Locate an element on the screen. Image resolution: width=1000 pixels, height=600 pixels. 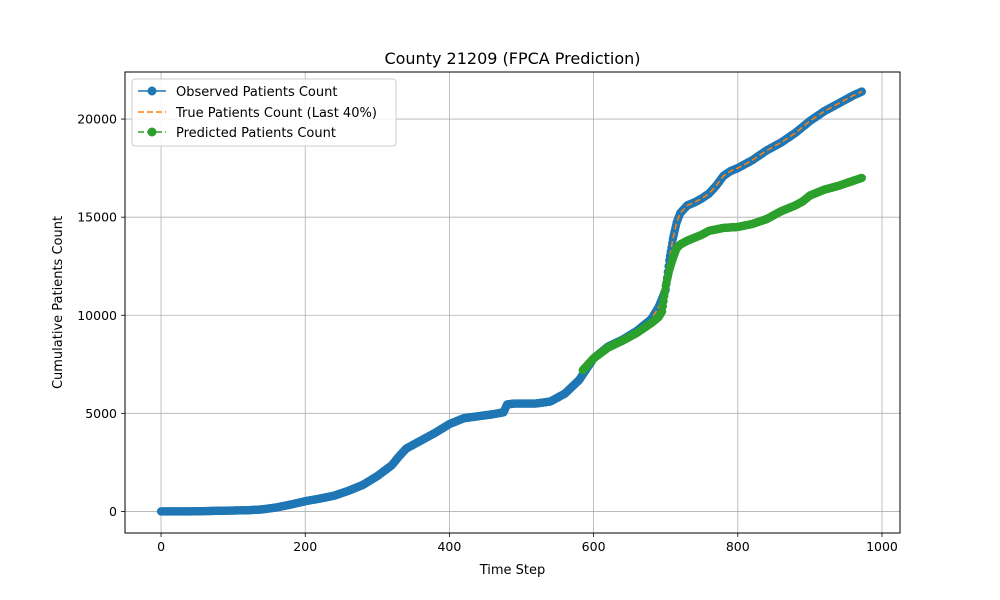
y-axis-title: Cumulative Patients Count is located at coordinates (58, 302).